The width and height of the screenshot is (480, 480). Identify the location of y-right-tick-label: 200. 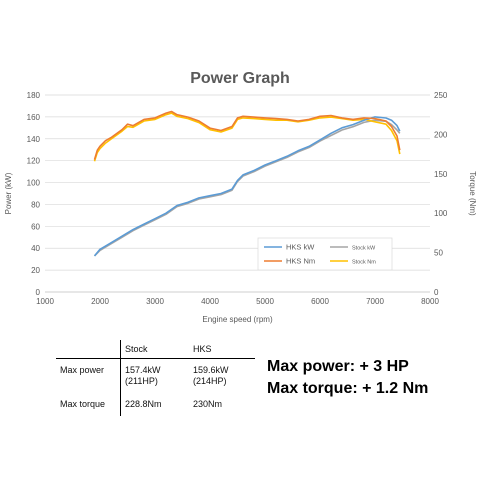
(441, 134).